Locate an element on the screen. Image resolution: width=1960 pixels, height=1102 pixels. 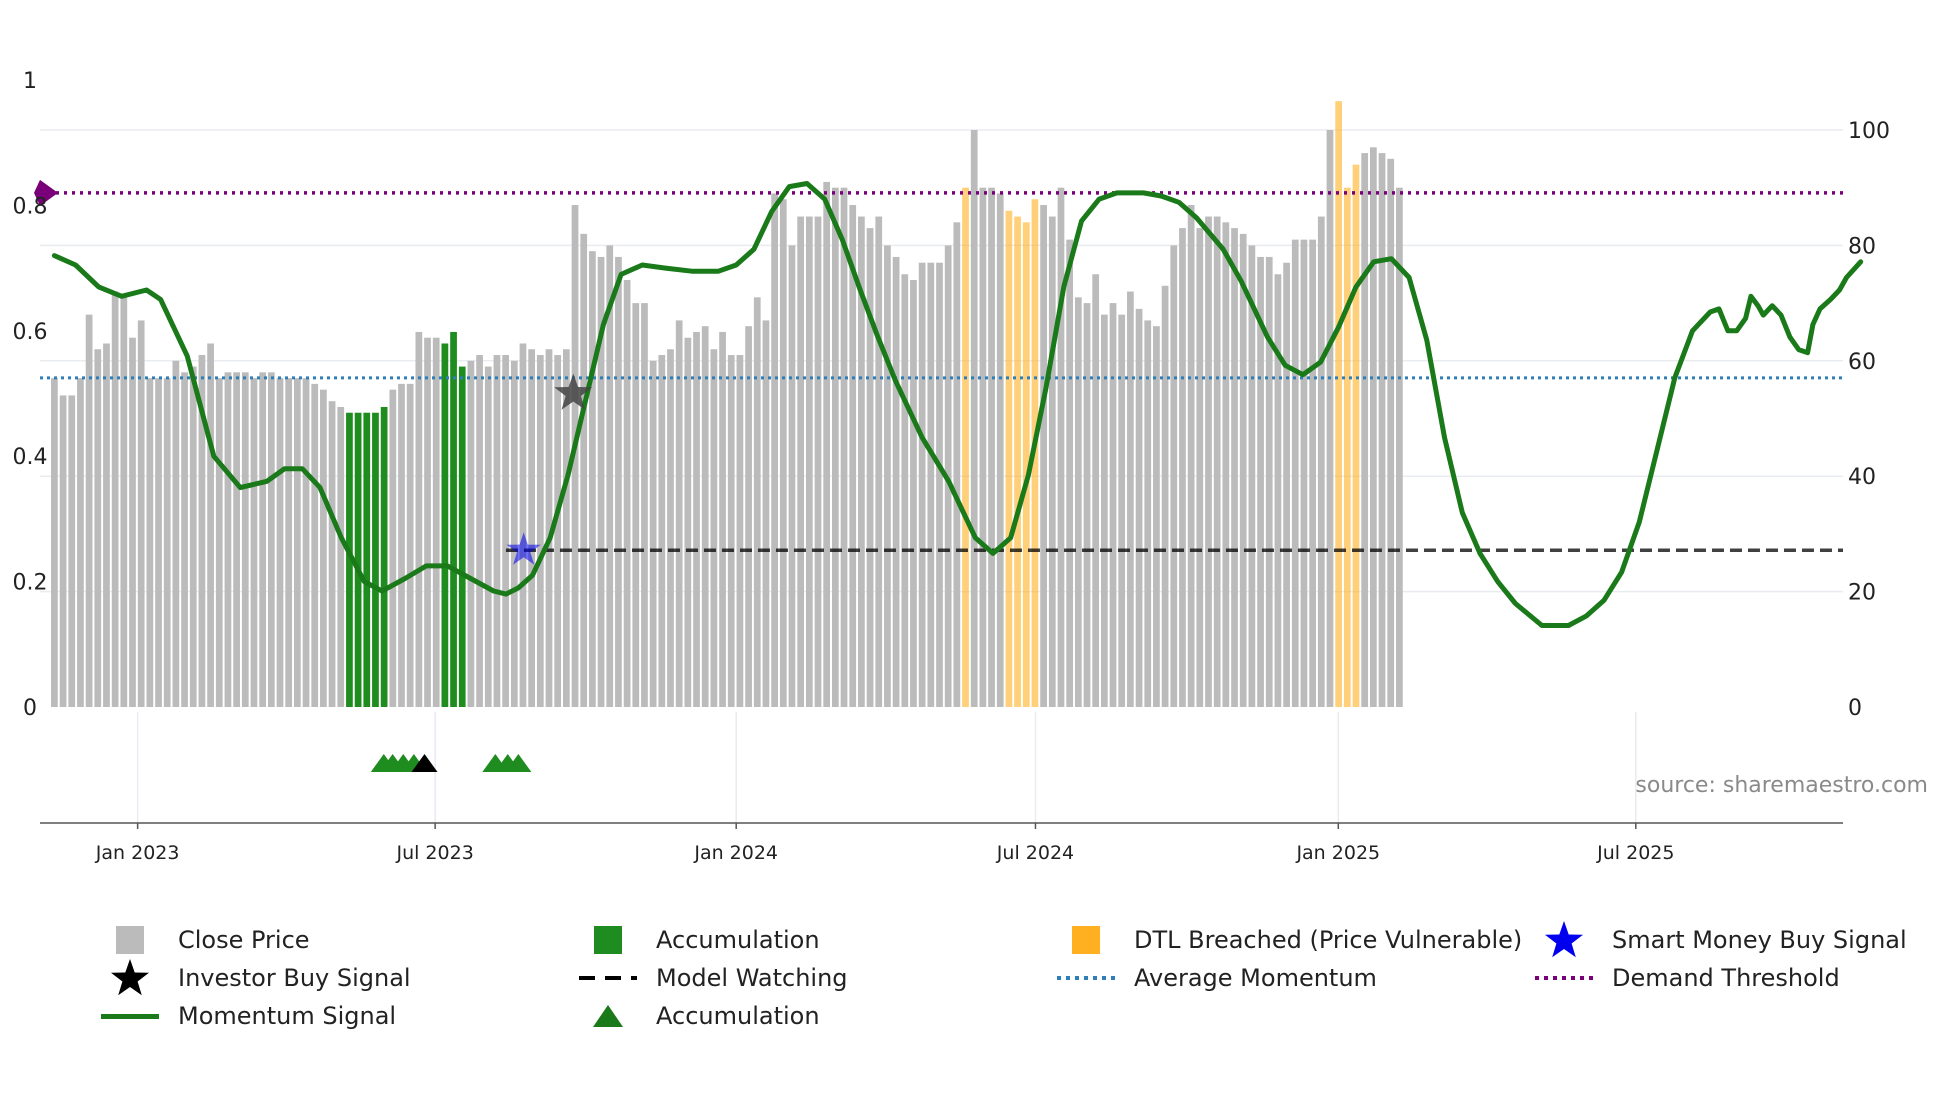
left-tick-label: 1 is located at coordinates (30, 81).